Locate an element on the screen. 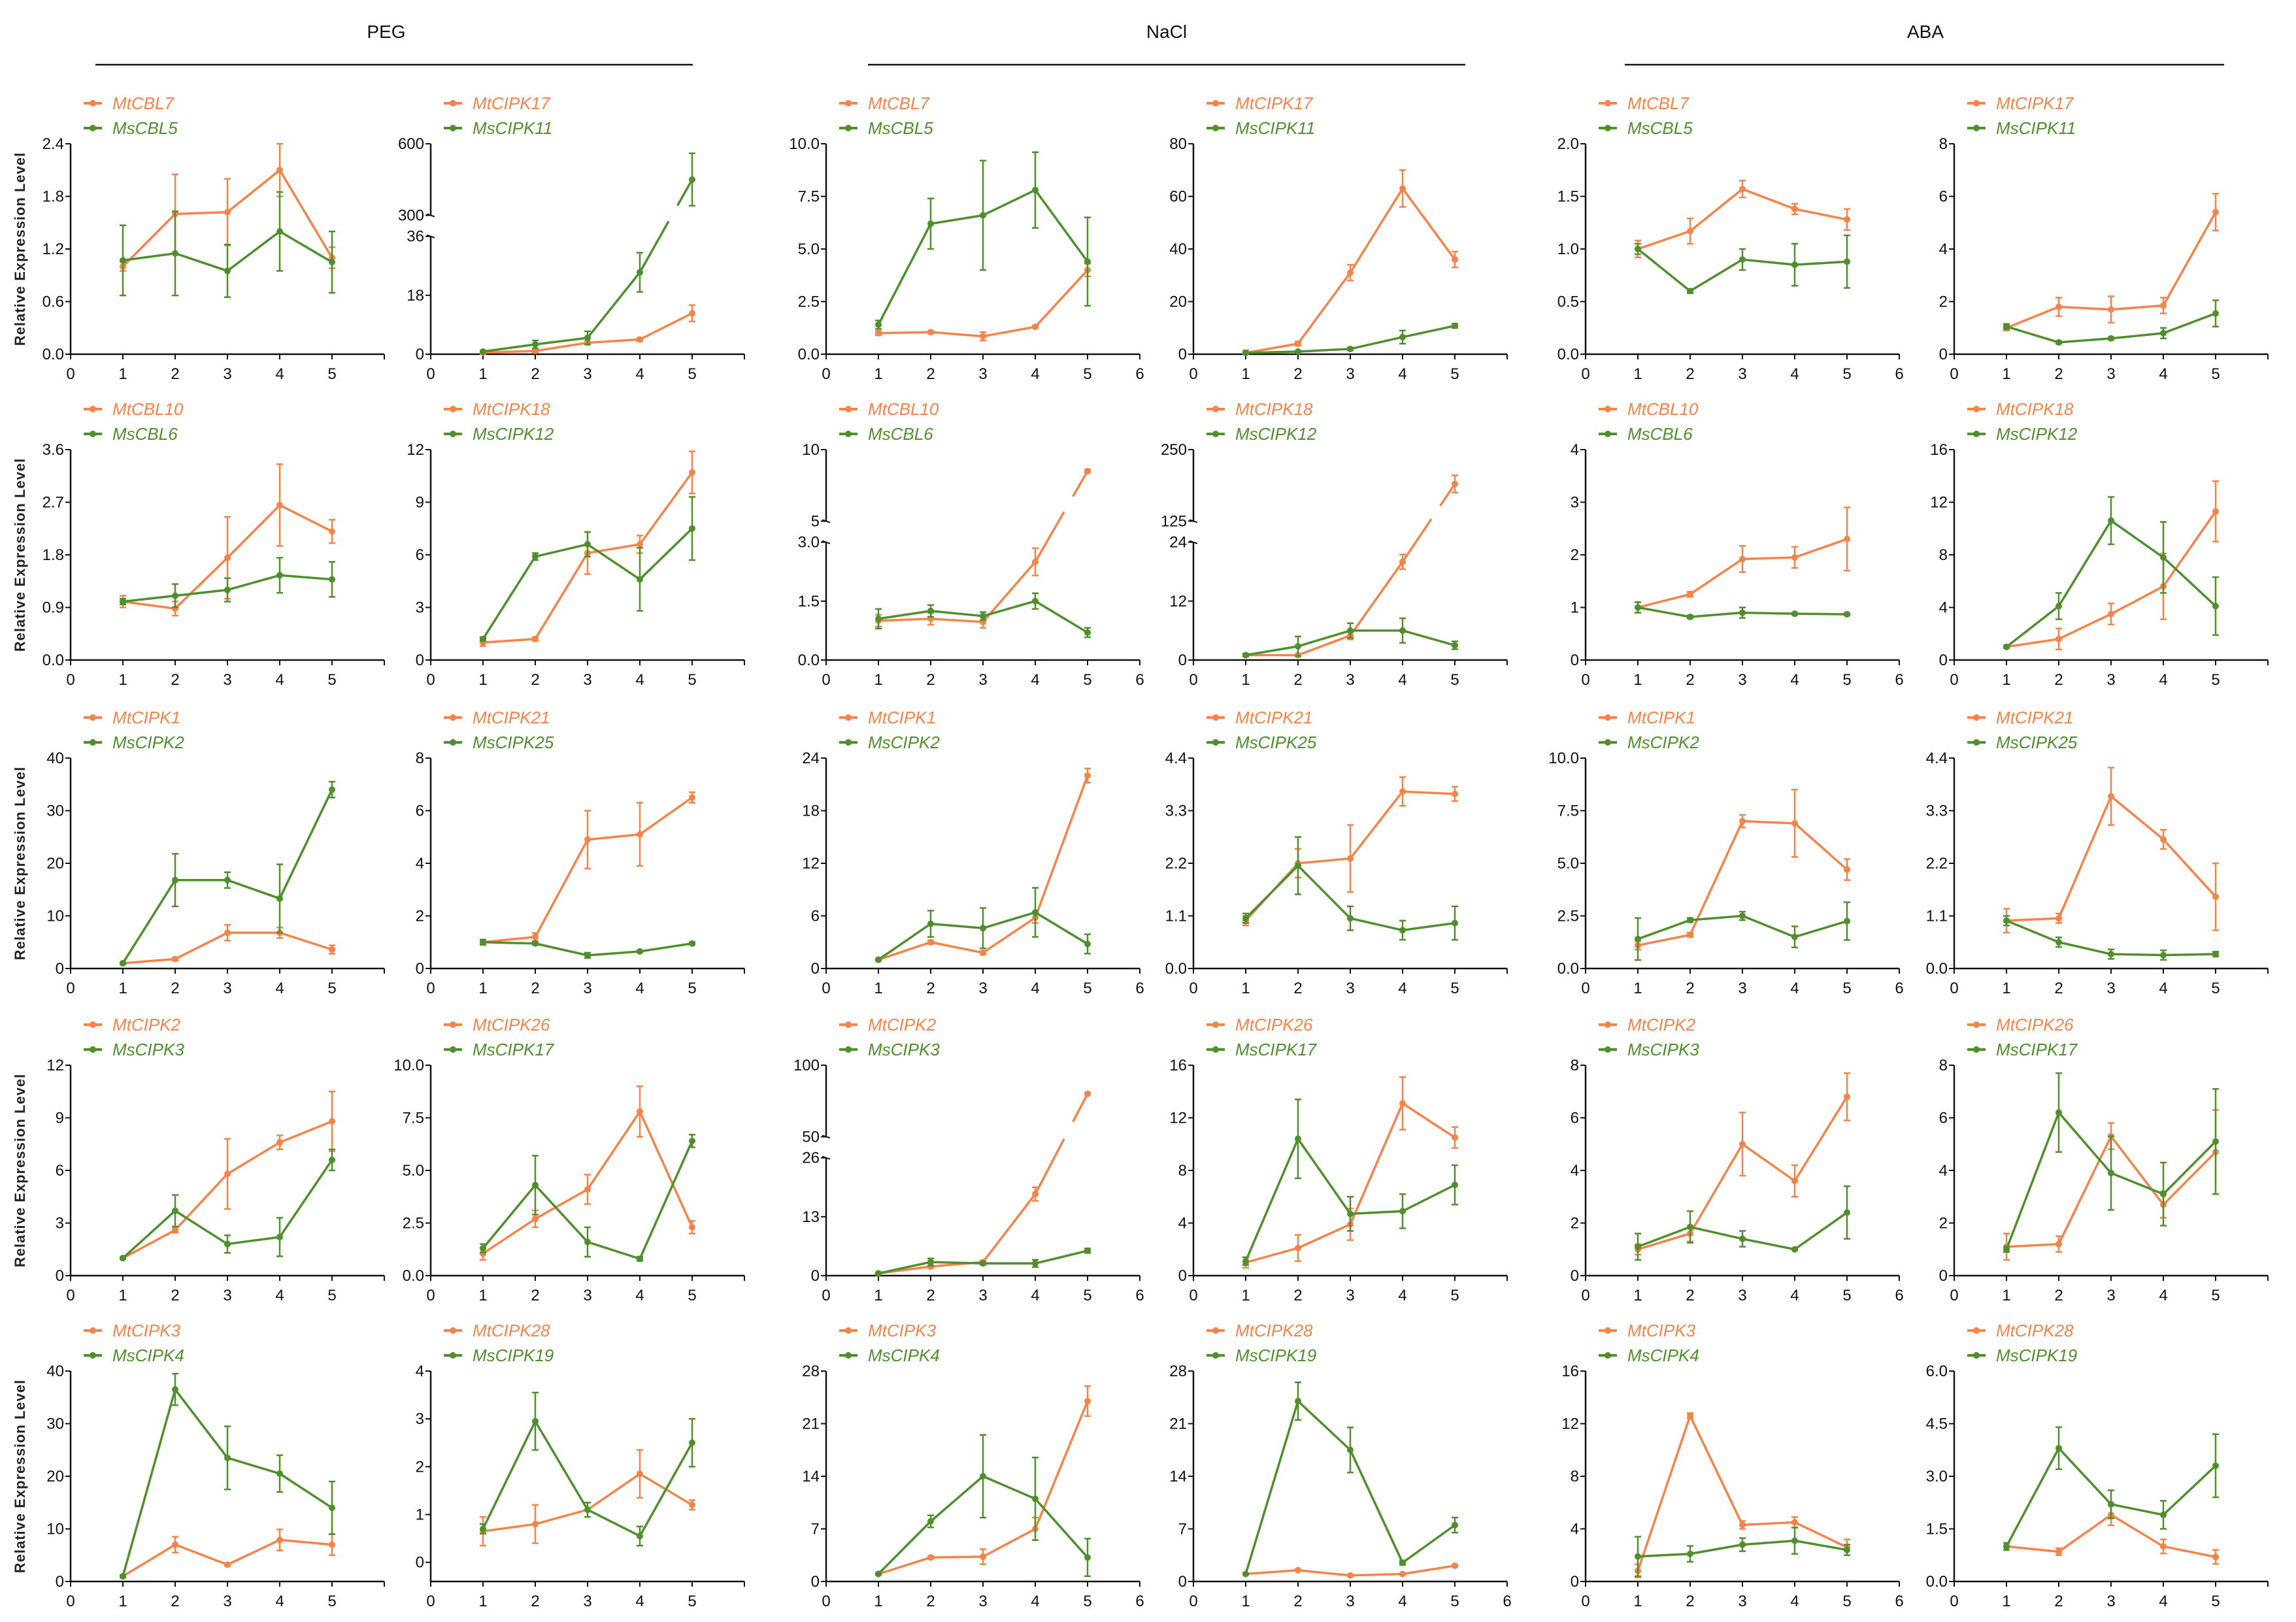 The width and height of the screenshot is (2296, 1622). panel-aba-5: 0.0 0.5 1.0 1.5 2.0 0 1 2 3 4 5 6 MtCBL7 MsCBL5 is located at coordinates (1730, 238).